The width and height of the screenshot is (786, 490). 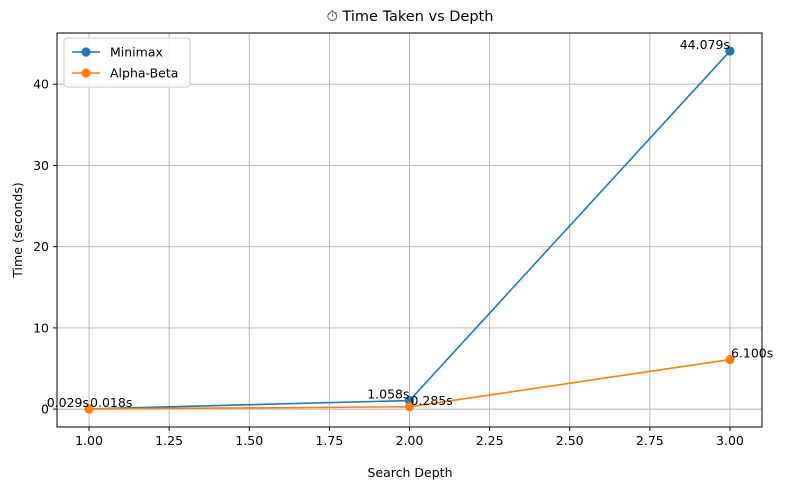 I want to click on chart-title: ⏱ Time Taken vs Depth, so click(x=410, y=17).